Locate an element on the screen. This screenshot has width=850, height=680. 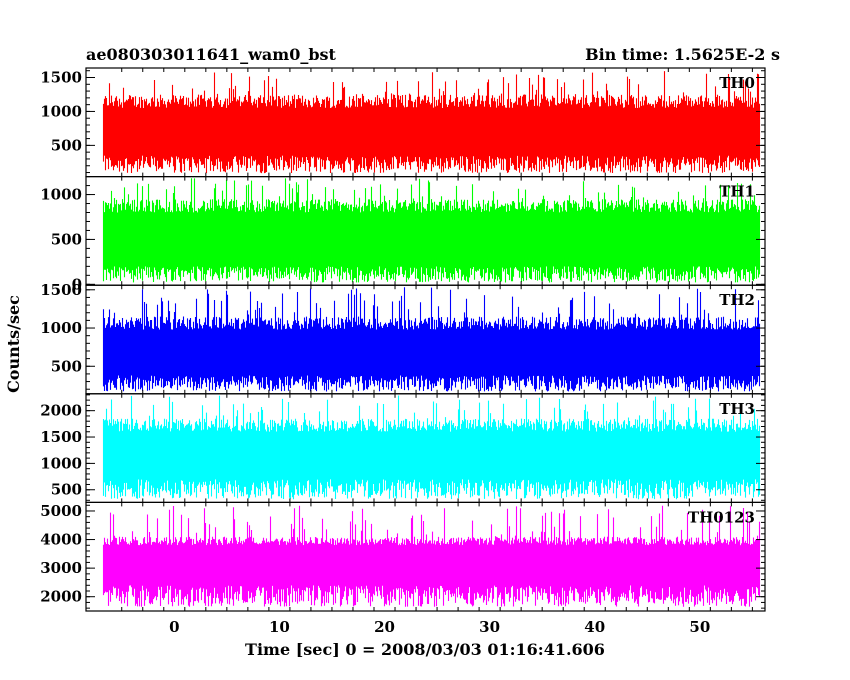
panel-th2: 500 1000 1500 TH2 is located at coordinates (403, 338).